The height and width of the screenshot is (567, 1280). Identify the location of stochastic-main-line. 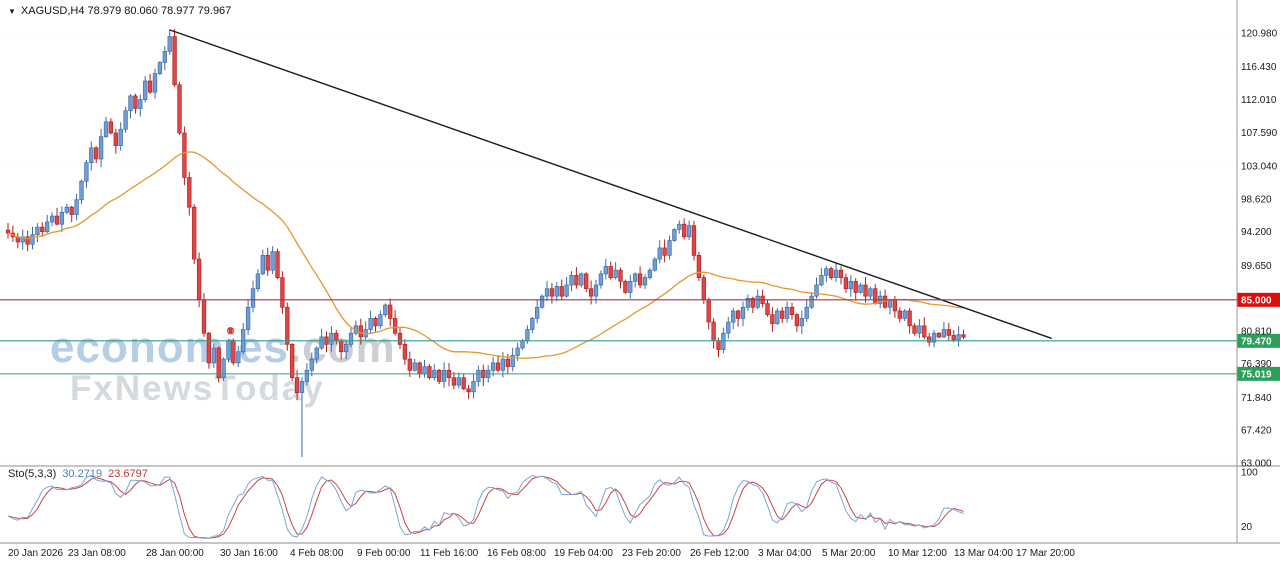
(485, 506).